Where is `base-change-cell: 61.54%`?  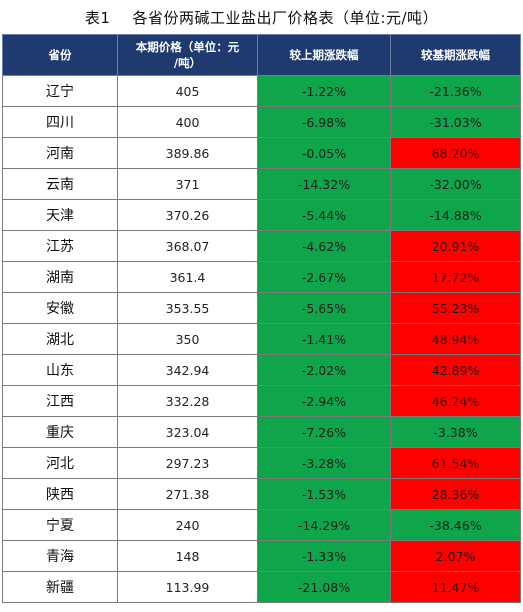 base-change-cell: 61.54% is located at coordinates (455, 463).